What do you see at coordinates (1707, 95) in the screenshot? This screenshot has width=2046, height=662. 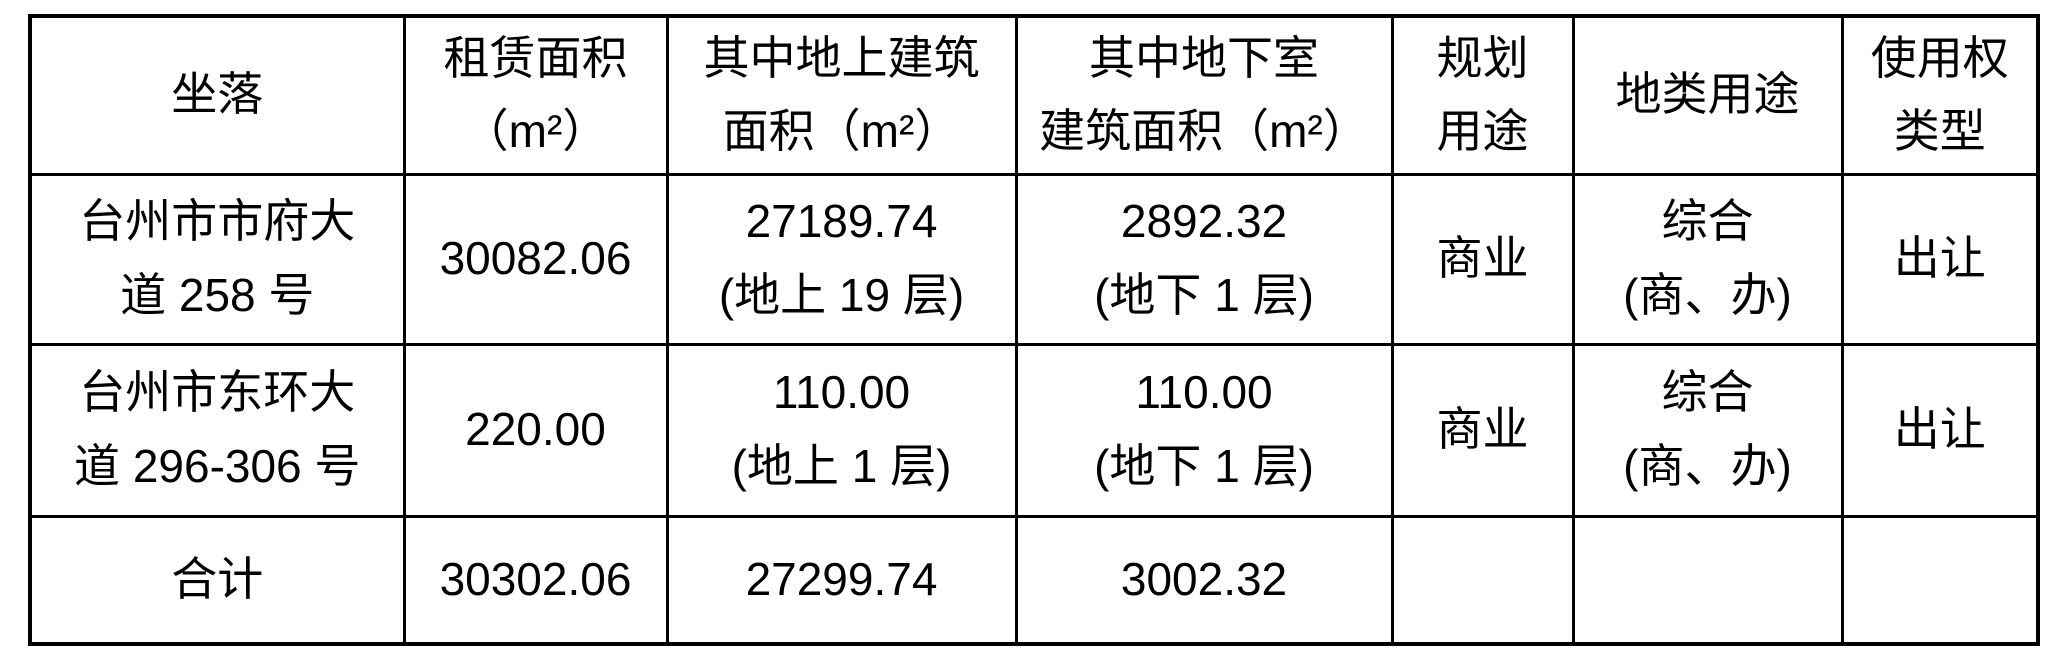 I see `col-header-land-use: 地类用途` at bounding box center [1707, 95].